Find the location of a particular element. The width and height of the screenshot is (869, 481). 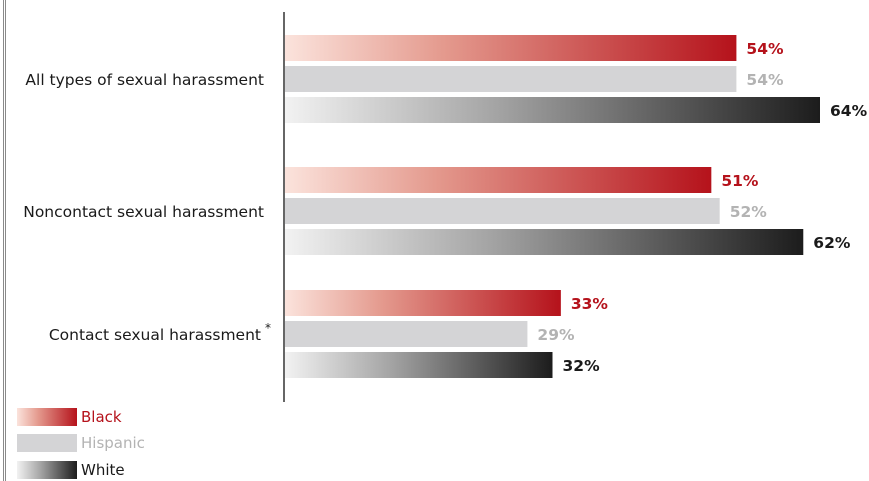

category-footnote-marker: * is located at coordinates (268, 328).